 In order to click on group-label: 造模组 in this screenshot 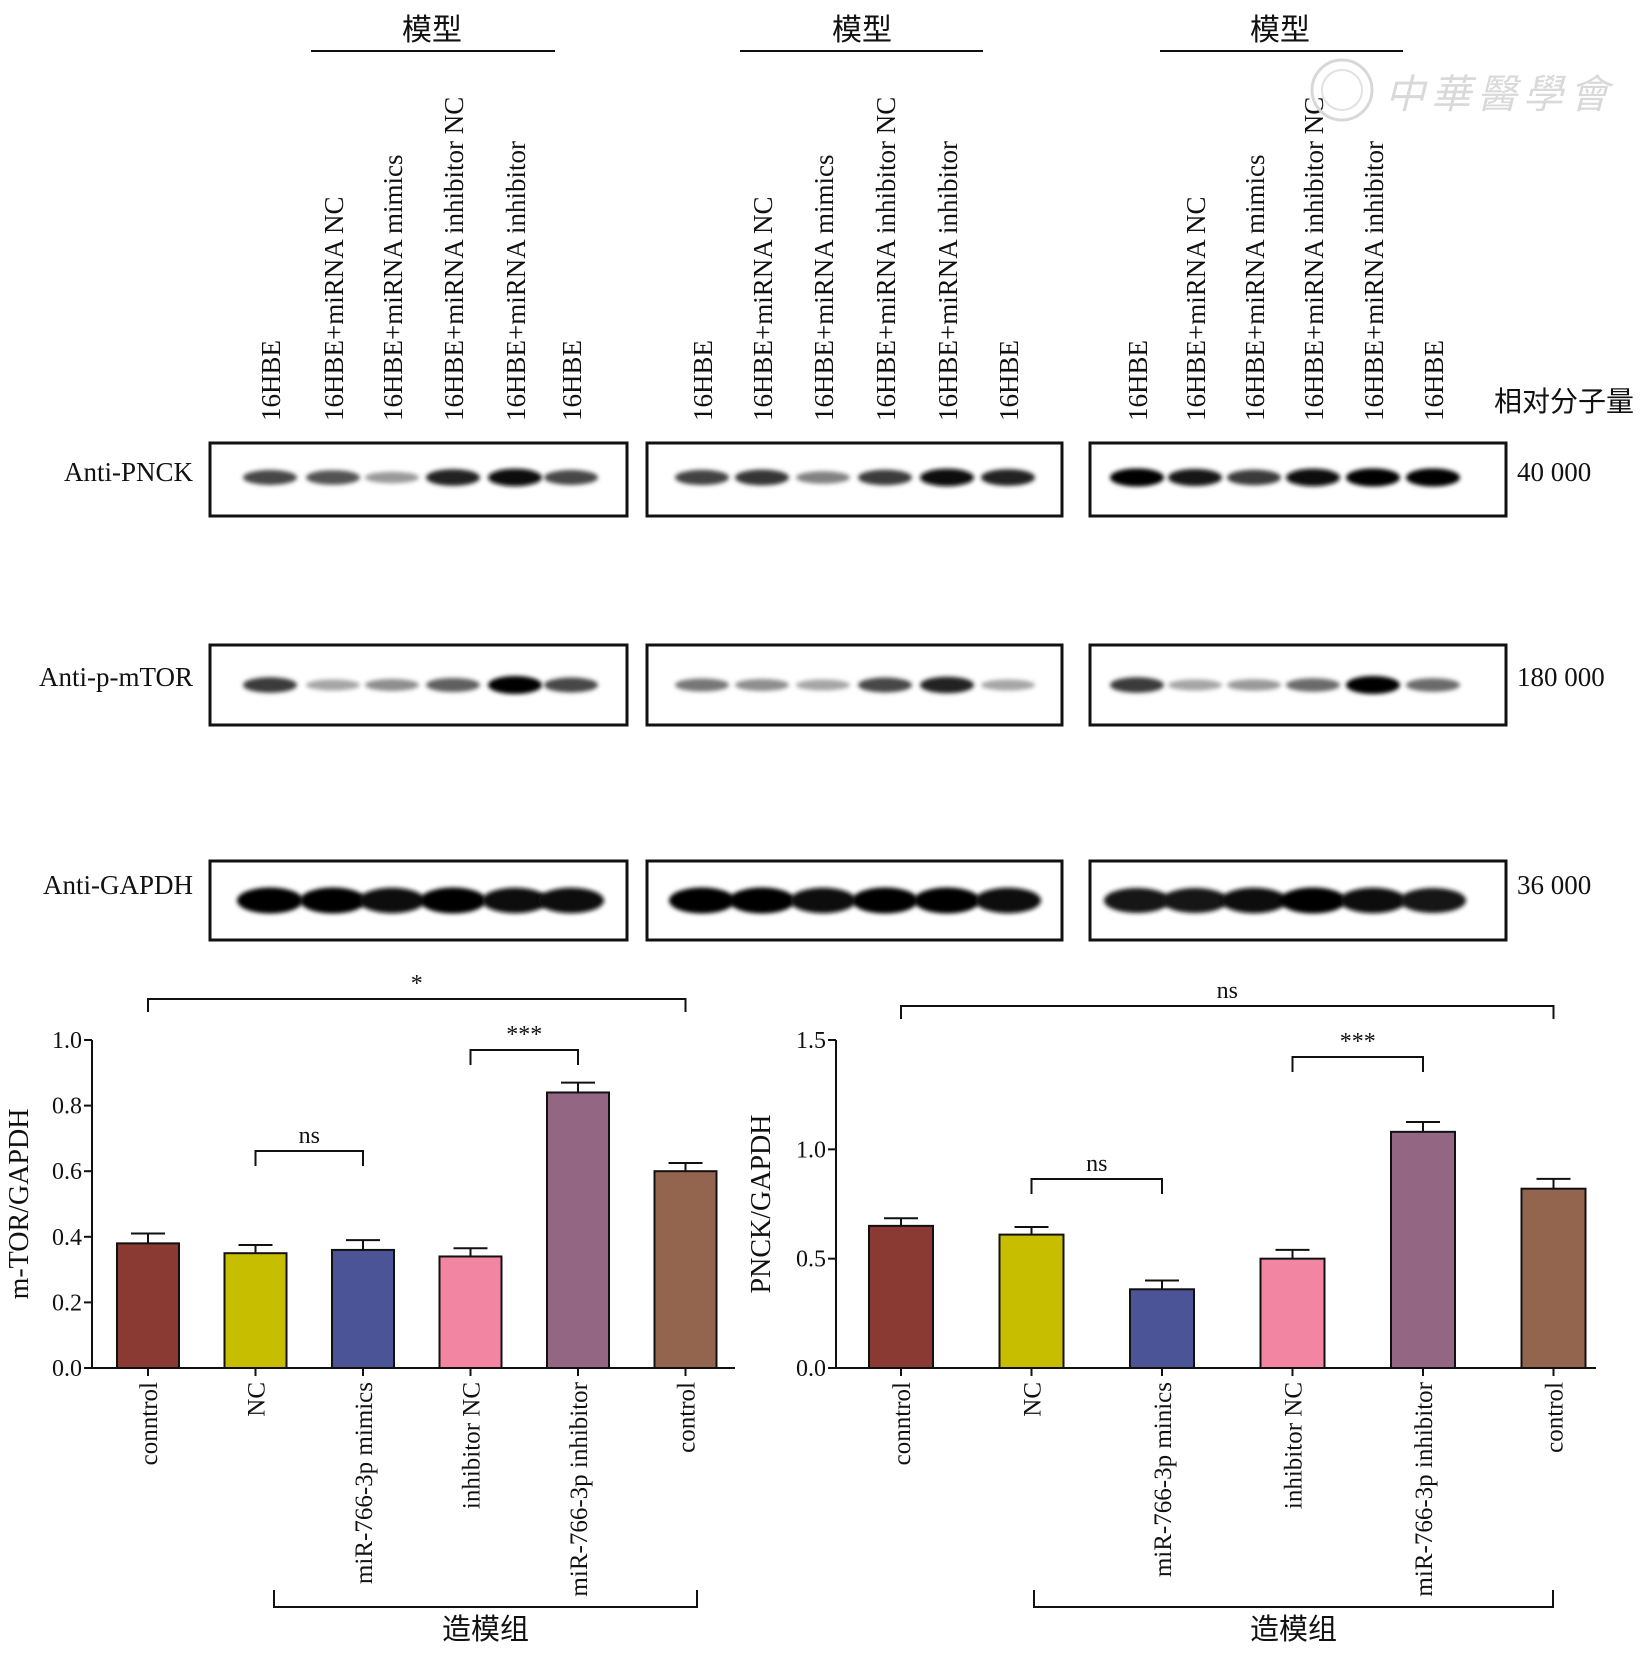, I will do `click(1293, 1629)`.